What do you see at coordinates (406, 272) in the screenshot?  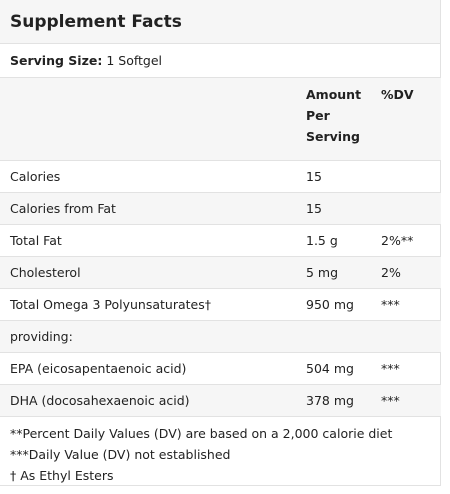 I see `nutrient-dv: 2%` at bounding box center [406, 272].